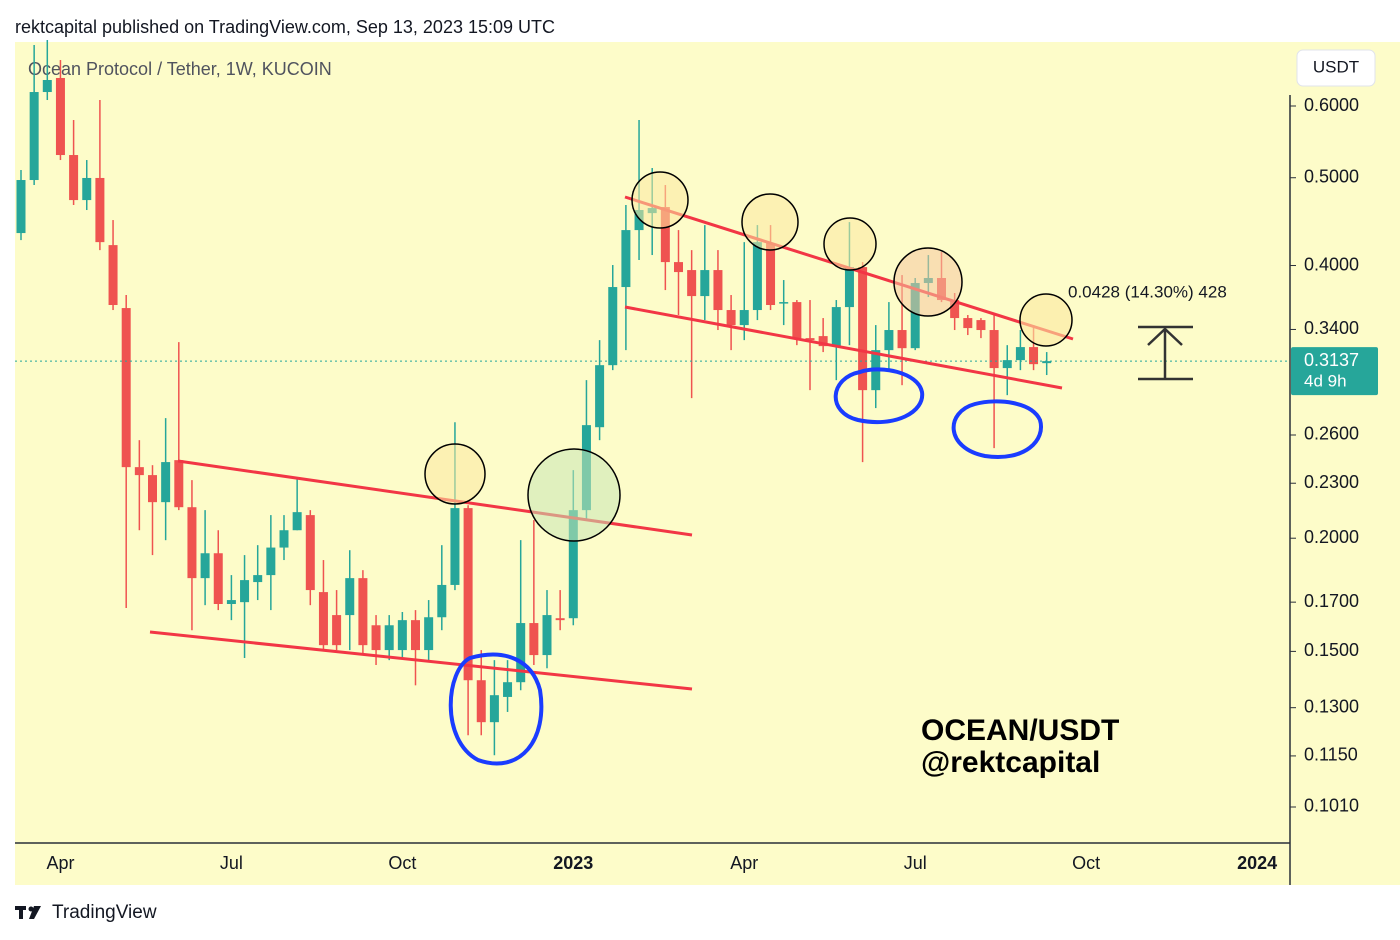 The width and height of the screenshot is (1400, 940). What do you see at coordinates (1331, 360) in the screenshot?
I see `last-price-label: 0.3137` at bounding box center [1331, 360].